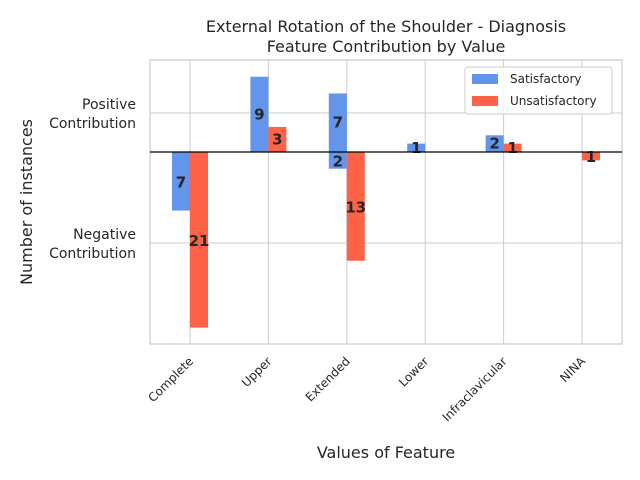 This screenshot has height=480, width=640. I want to click on x-tick-label: NINA, so click(572, 369).